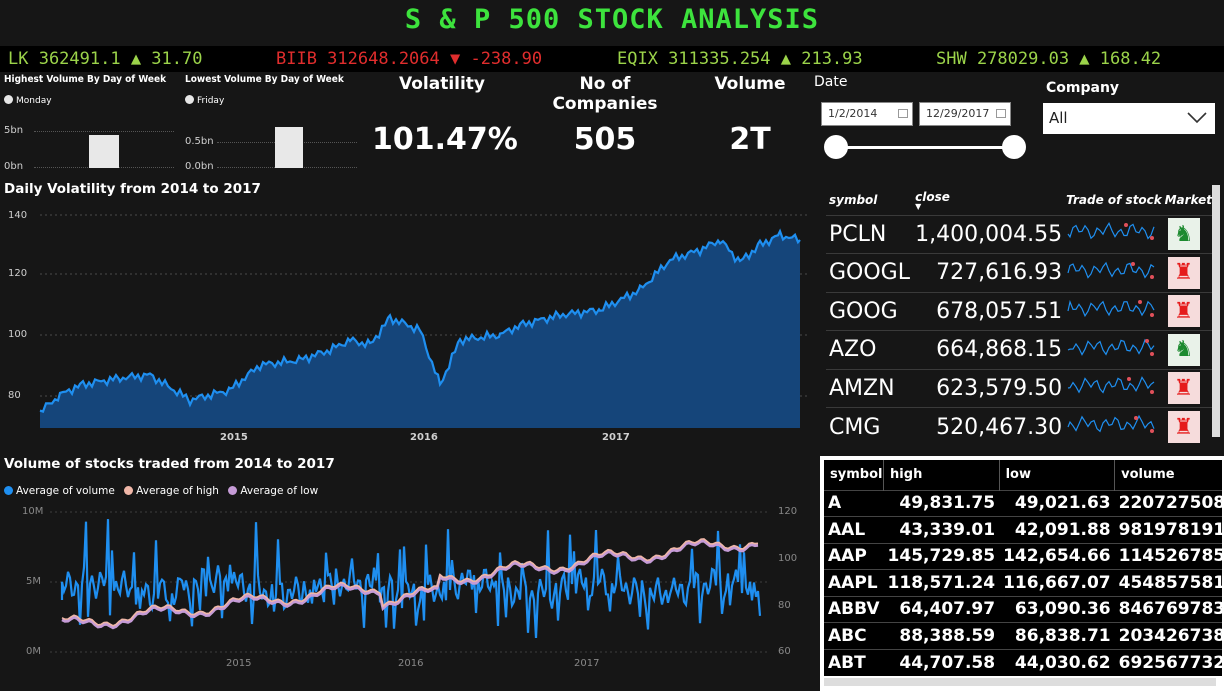 The image size is (1224, 691). I want to click on cell-symbol: ABT, so click(854, 662).